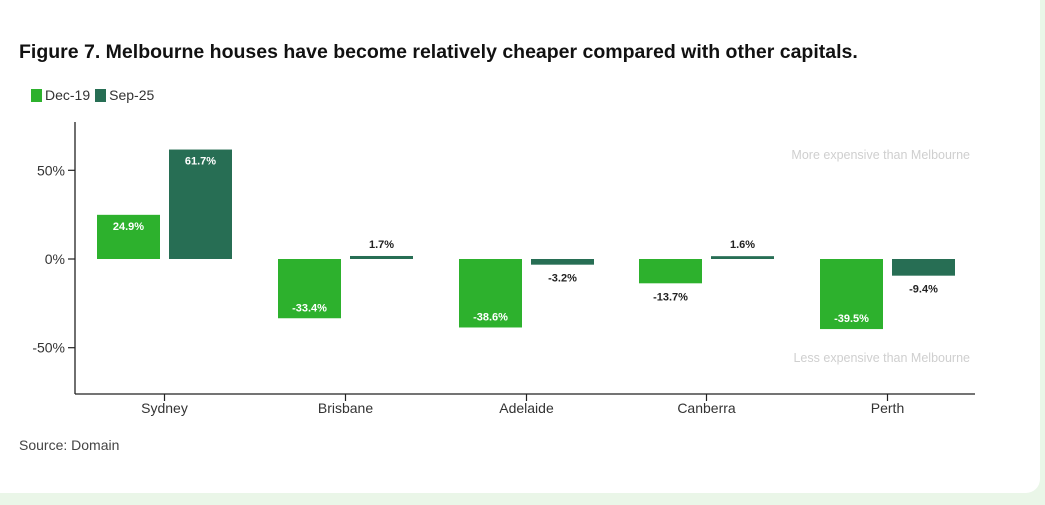 The height and width of the screenshot is (505, 1045). I want to click on x-tick-label: Sydney, so click(164, 408).